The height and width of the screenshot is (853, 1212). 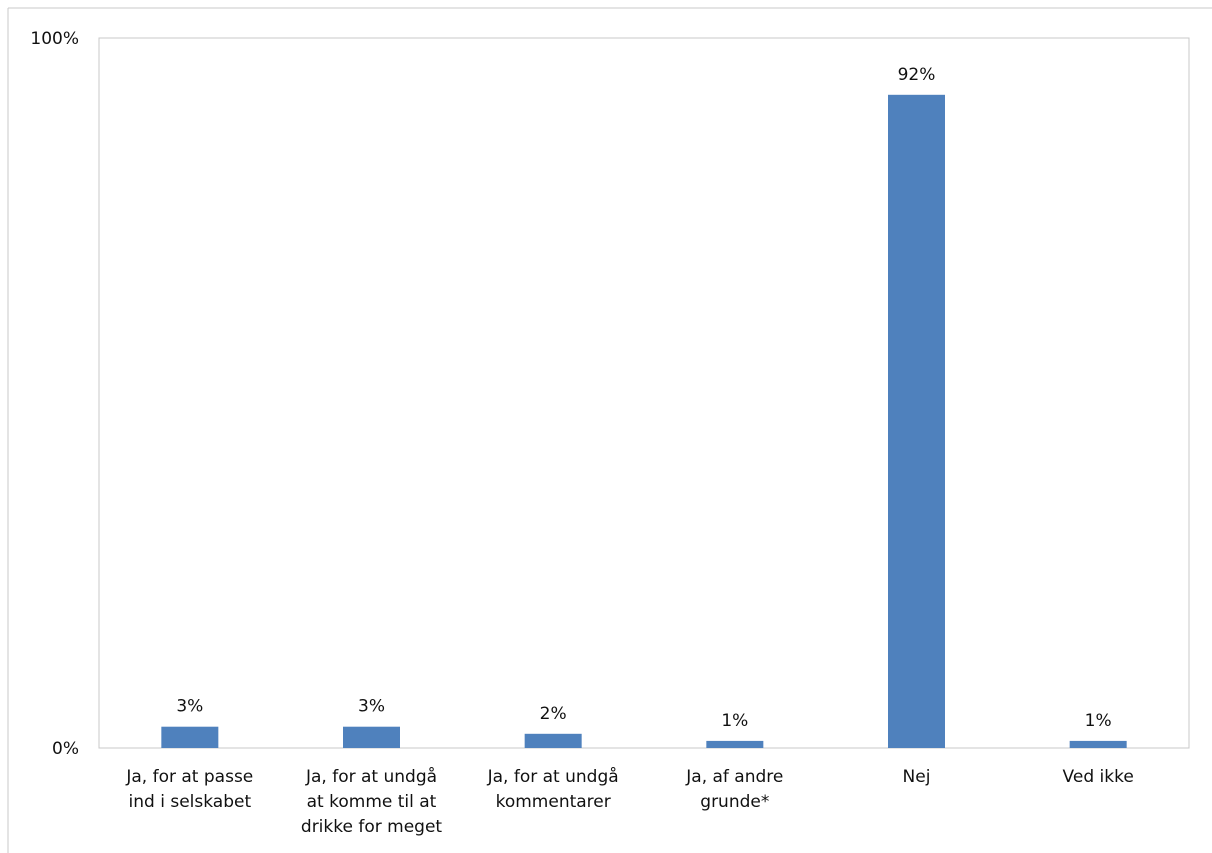 What do you see at coordinates (189, 777) in the screenshot?
I see `x-tick-label: Ja, for at passe` at bounding box center [189, 777].